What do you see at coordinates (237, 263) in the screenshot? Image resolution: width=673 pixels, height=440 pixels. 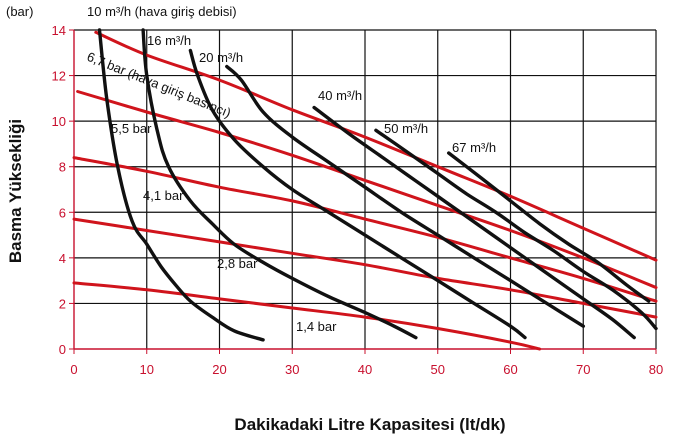 I see `air-pressure-label: 2,8 bar` at bounding box center [237, 263].